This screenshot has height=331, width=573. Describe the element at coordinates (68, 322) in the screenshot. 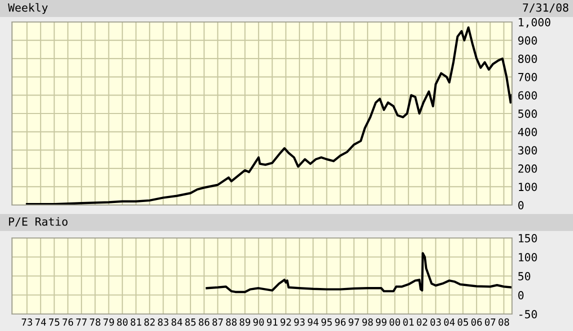

I see `x-tick-label: 76` at that location.